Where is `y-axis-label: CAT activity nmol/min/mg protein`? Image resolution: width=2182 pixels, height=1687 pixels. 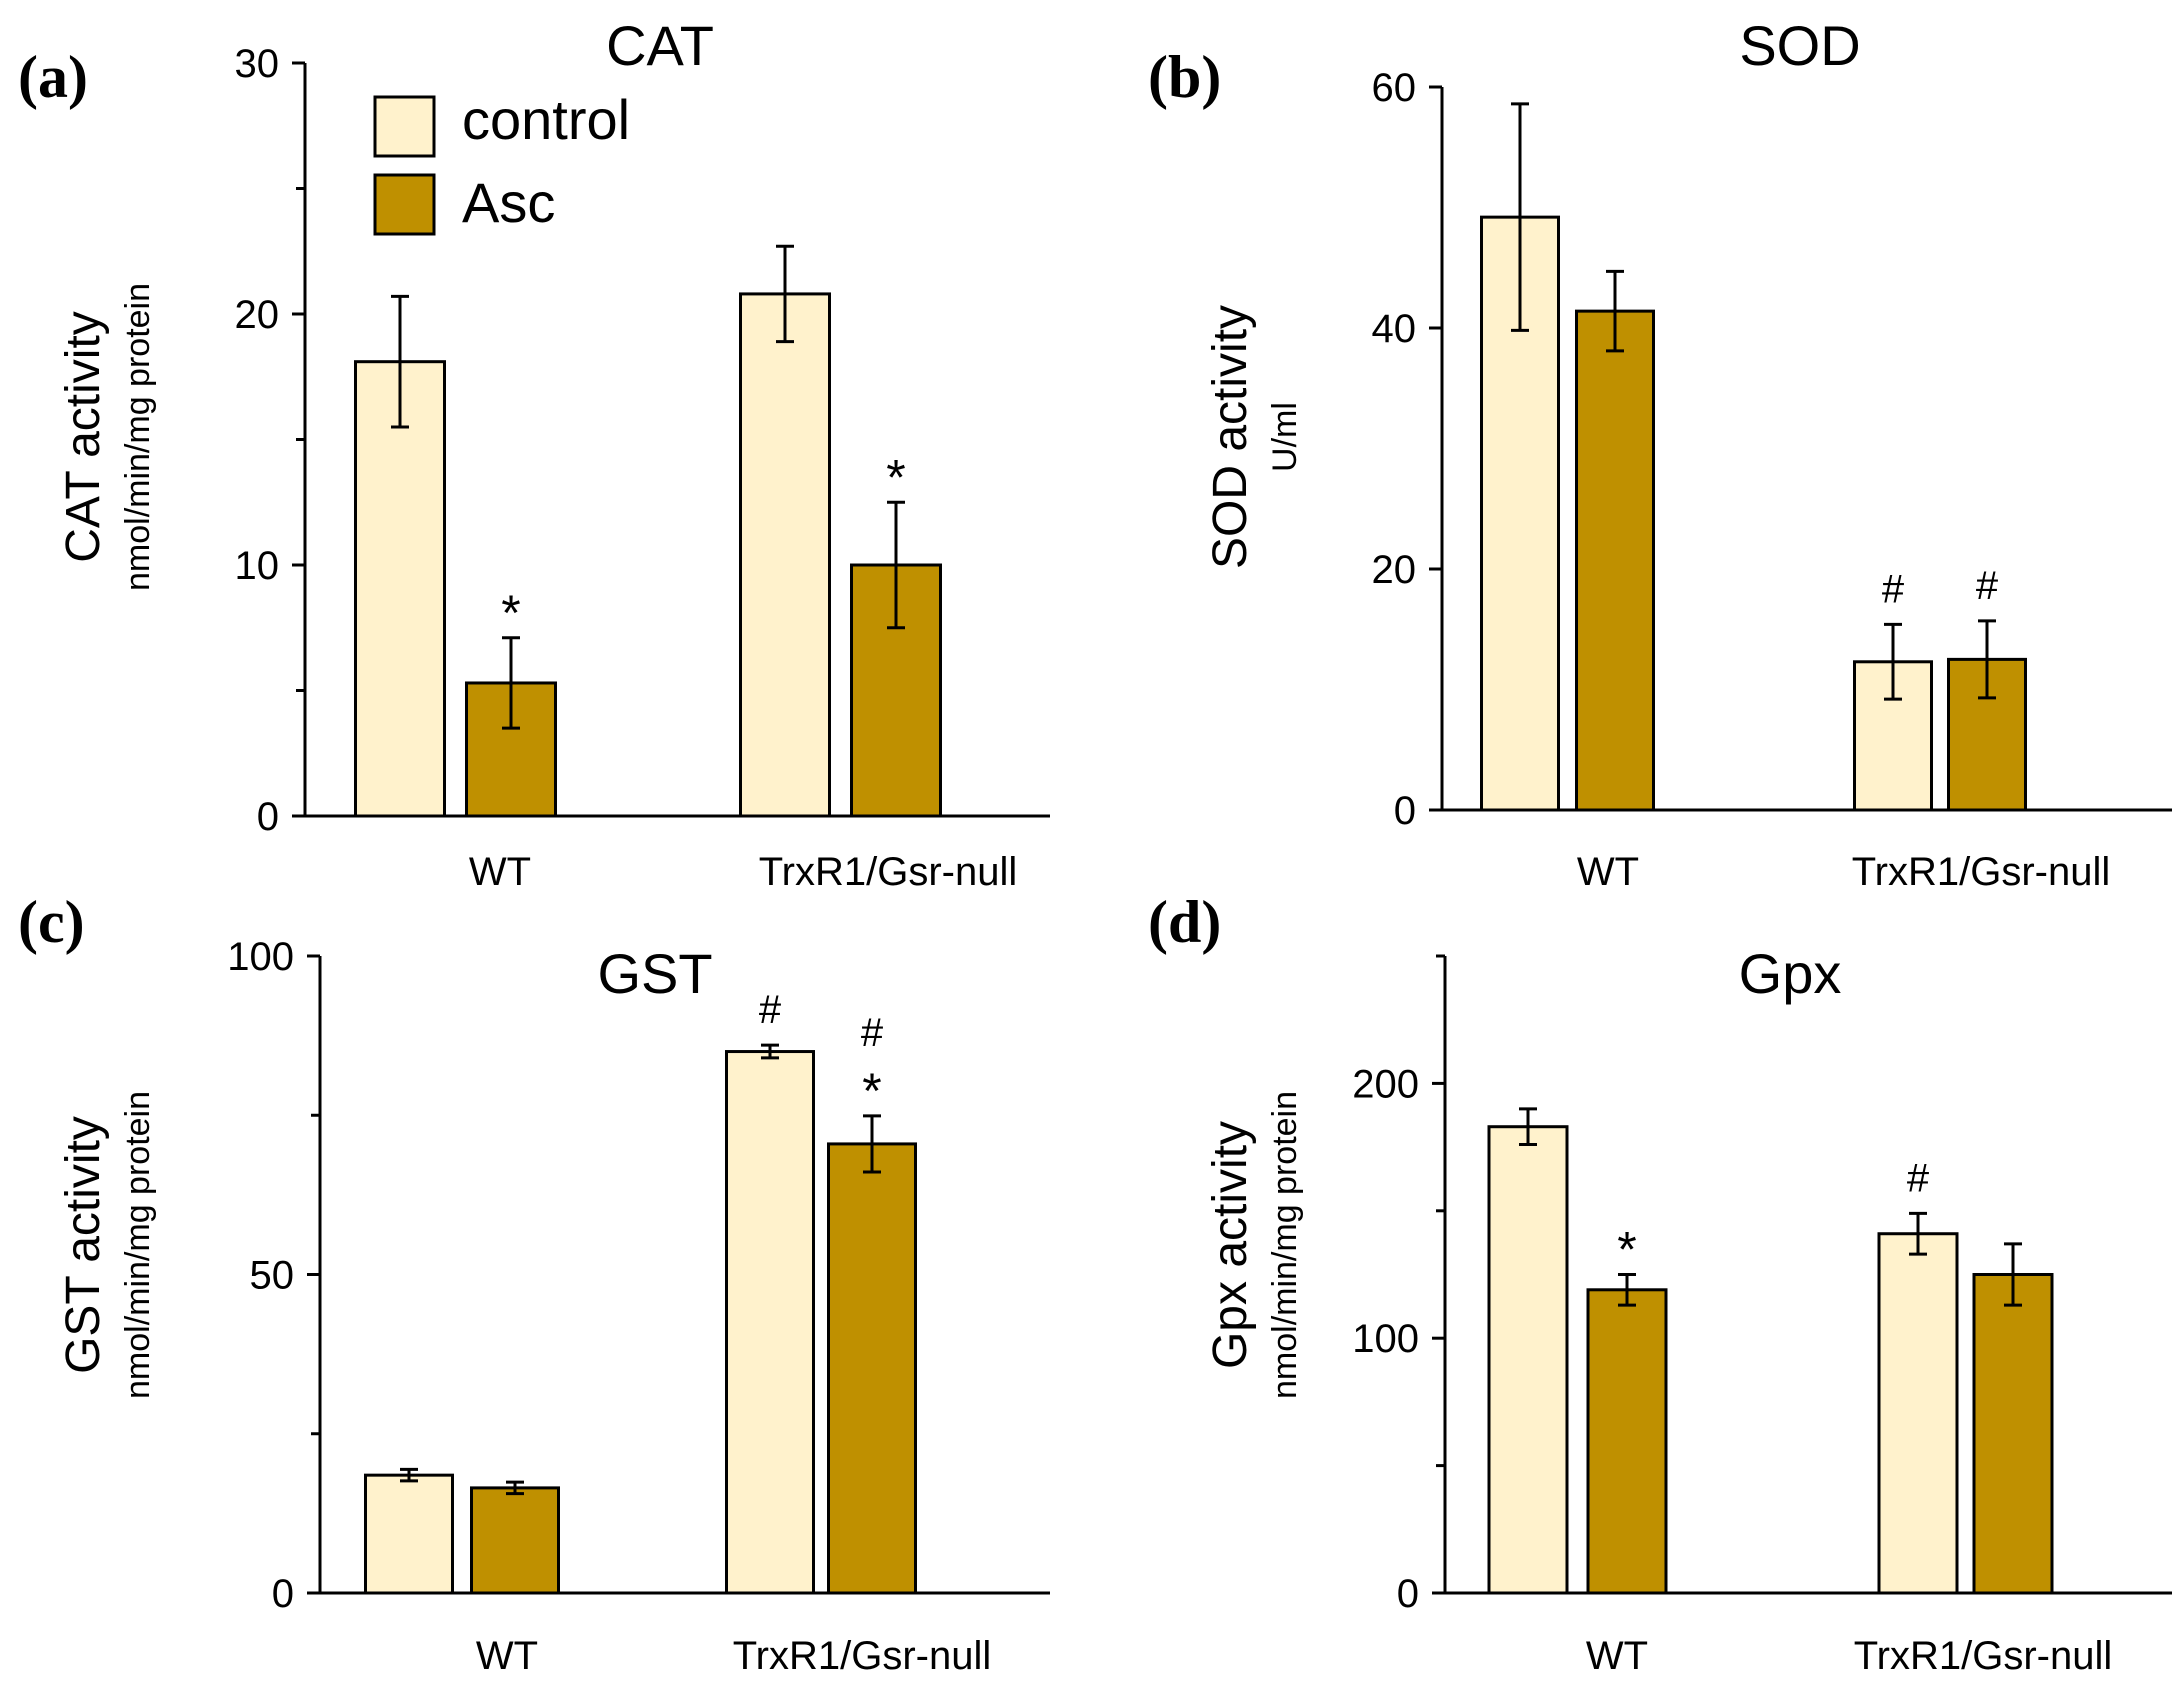 y-axis-label: CAT activity nmol/min/mg protein is located at coordinates (107, 437).